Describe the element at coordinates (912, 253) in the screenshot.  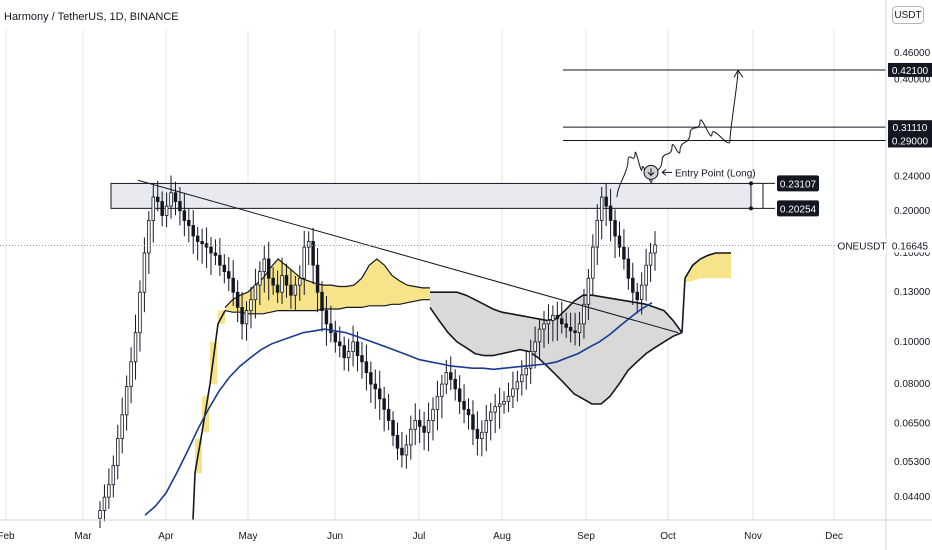
I see `y-tick-label: 0.16000` at that location.